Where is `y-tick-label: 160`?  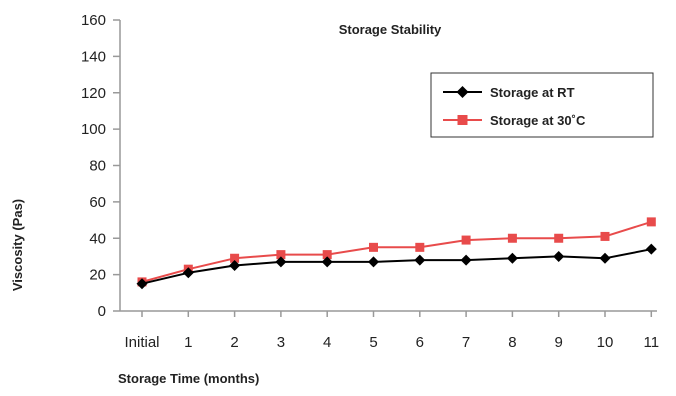 y-tick-label: 160 is located at coordinates (93, 20).